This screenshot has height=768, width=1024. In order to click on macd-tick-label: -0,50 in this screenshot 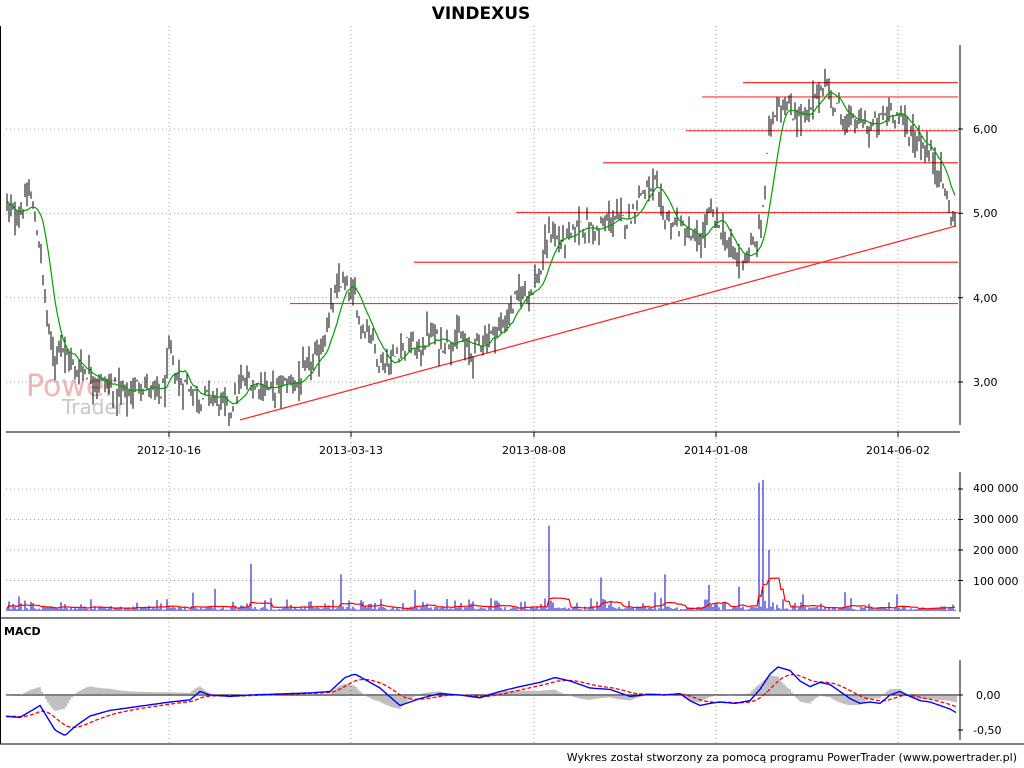, I will do `click(987, 730)`.